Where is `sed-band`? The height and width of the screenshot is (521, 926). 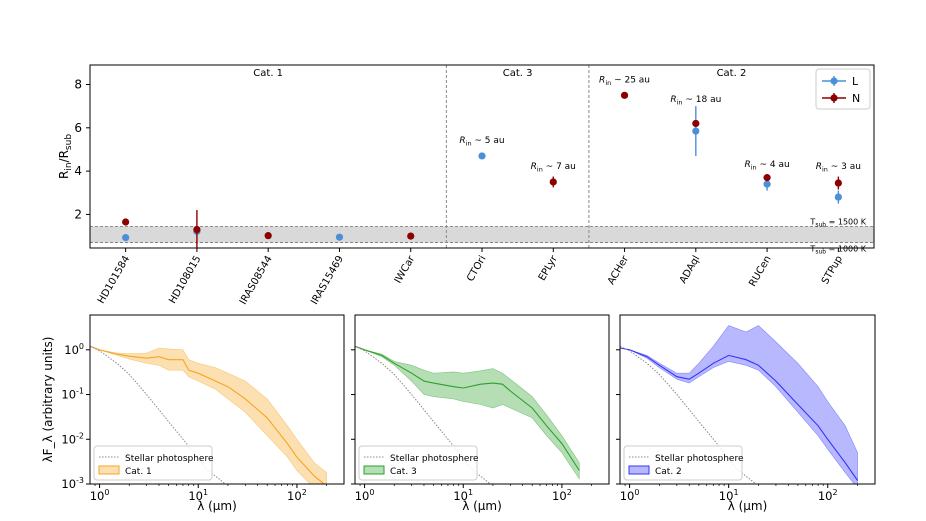
sed-band is located at coordinates (467, 413).